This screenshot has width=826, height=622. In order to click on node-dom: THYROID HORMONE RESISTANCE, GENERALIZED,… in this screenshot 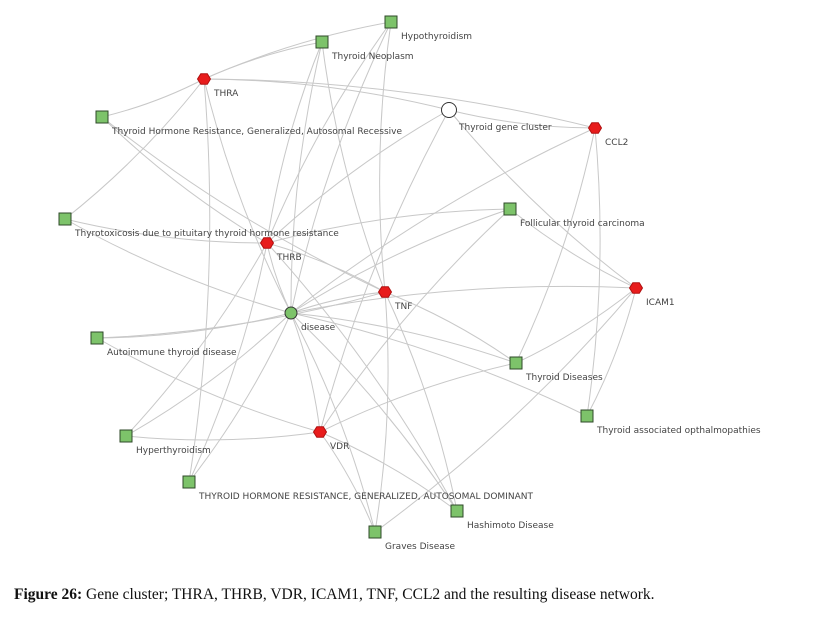, I will do `click(357, 488)`.